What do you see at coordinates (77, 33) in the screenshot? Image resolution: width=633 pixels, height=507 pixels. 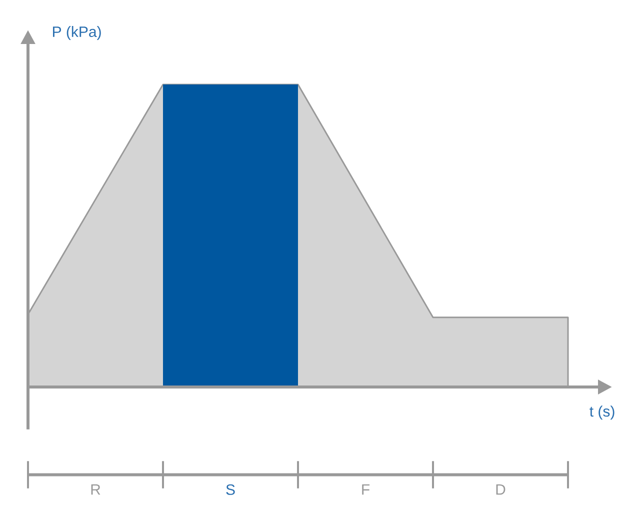 I see `y-axis-title: P (kPa)` at bounding box center [77, 33].